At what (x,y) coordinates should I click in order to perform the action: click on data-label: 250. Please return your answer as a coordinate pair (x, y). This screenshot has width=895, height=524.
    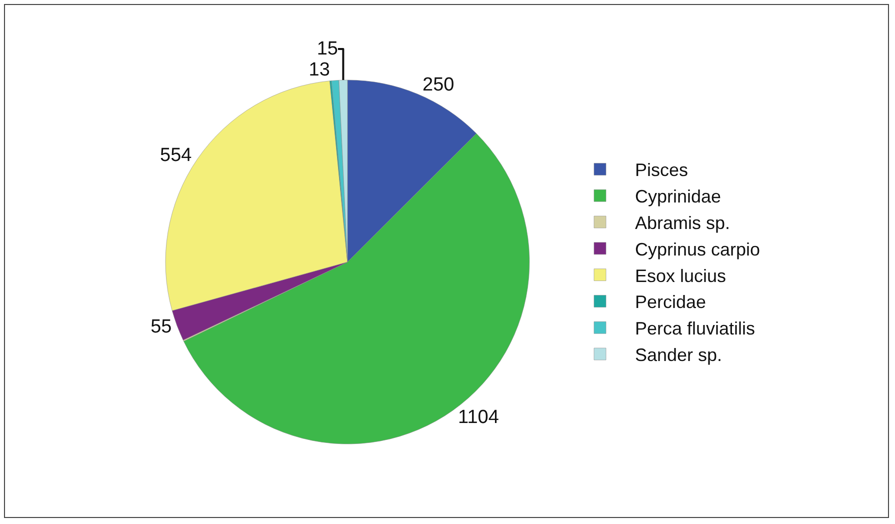
    Looking at the image, I should click on (438, 85).